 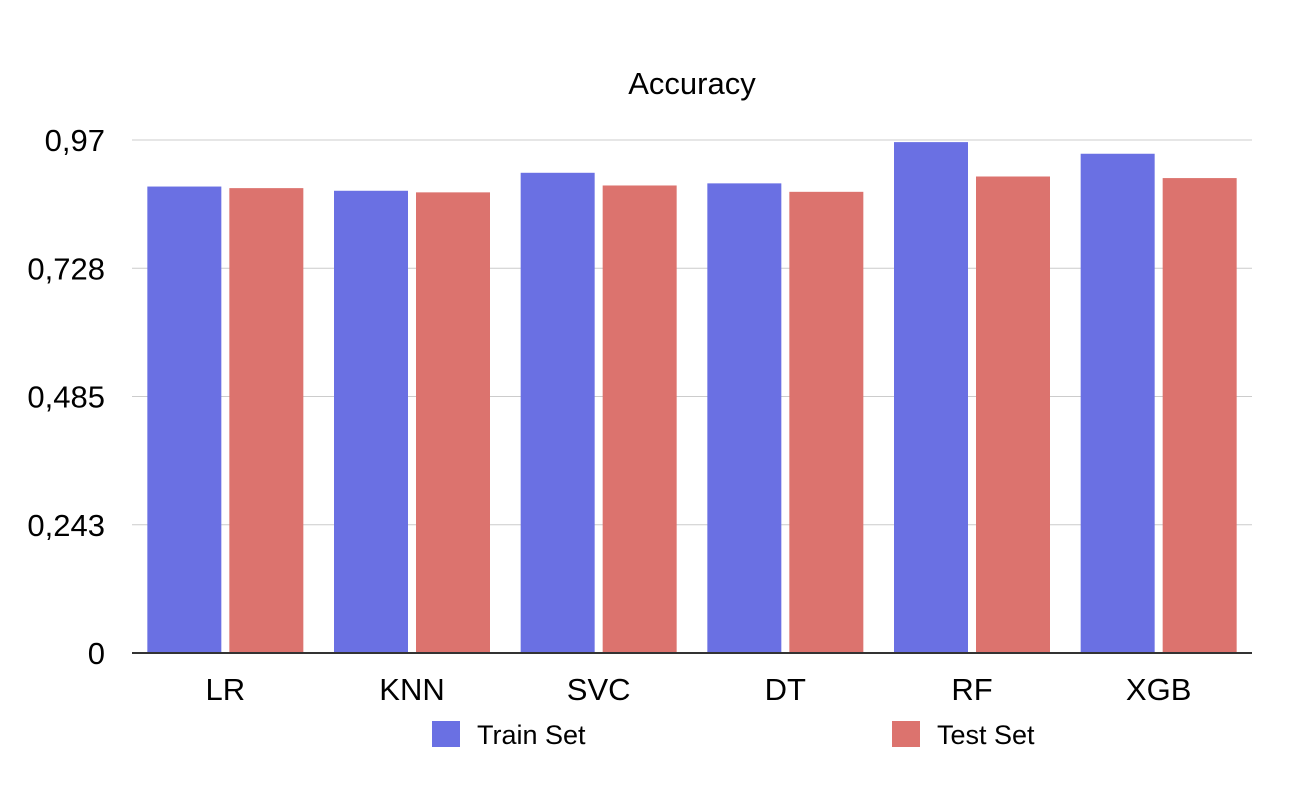 I want to click on legend-label-test-set: Test Set, so click(x=986, y=735).